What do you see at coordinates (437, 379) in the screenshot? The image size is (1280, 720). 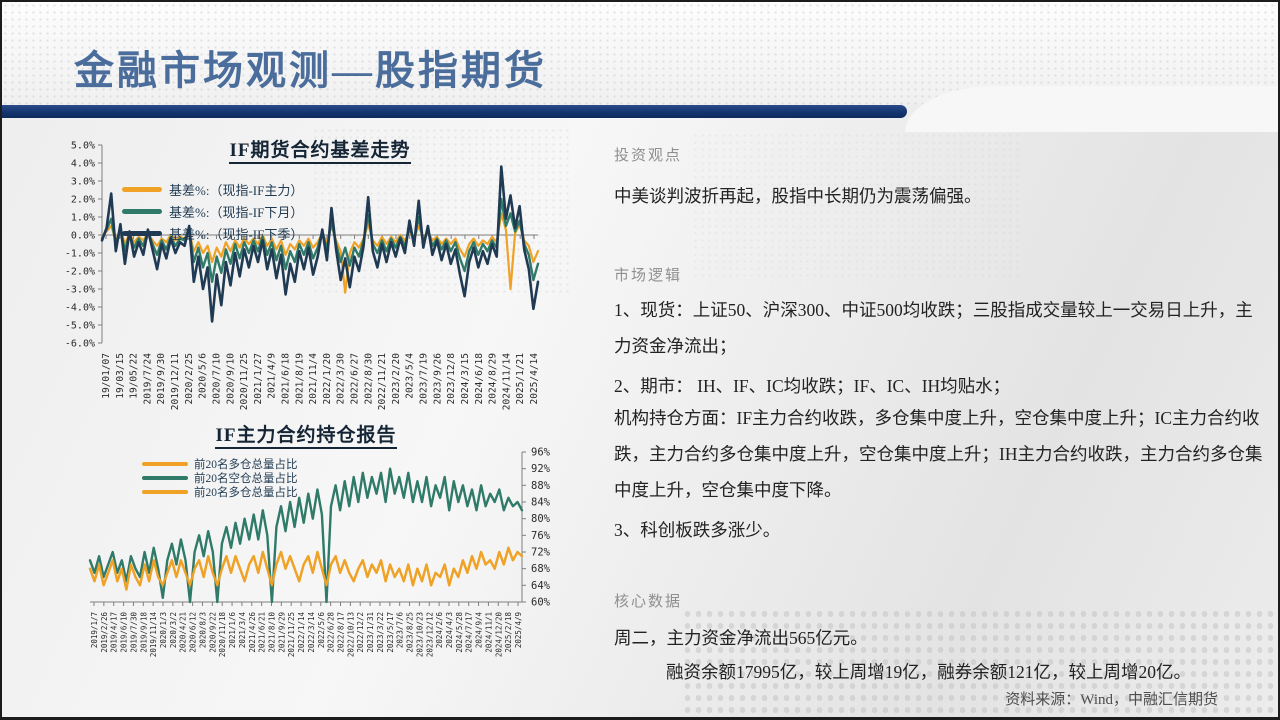 I see `svg-text: 2023/9/26` at bounding box center [437, 379].